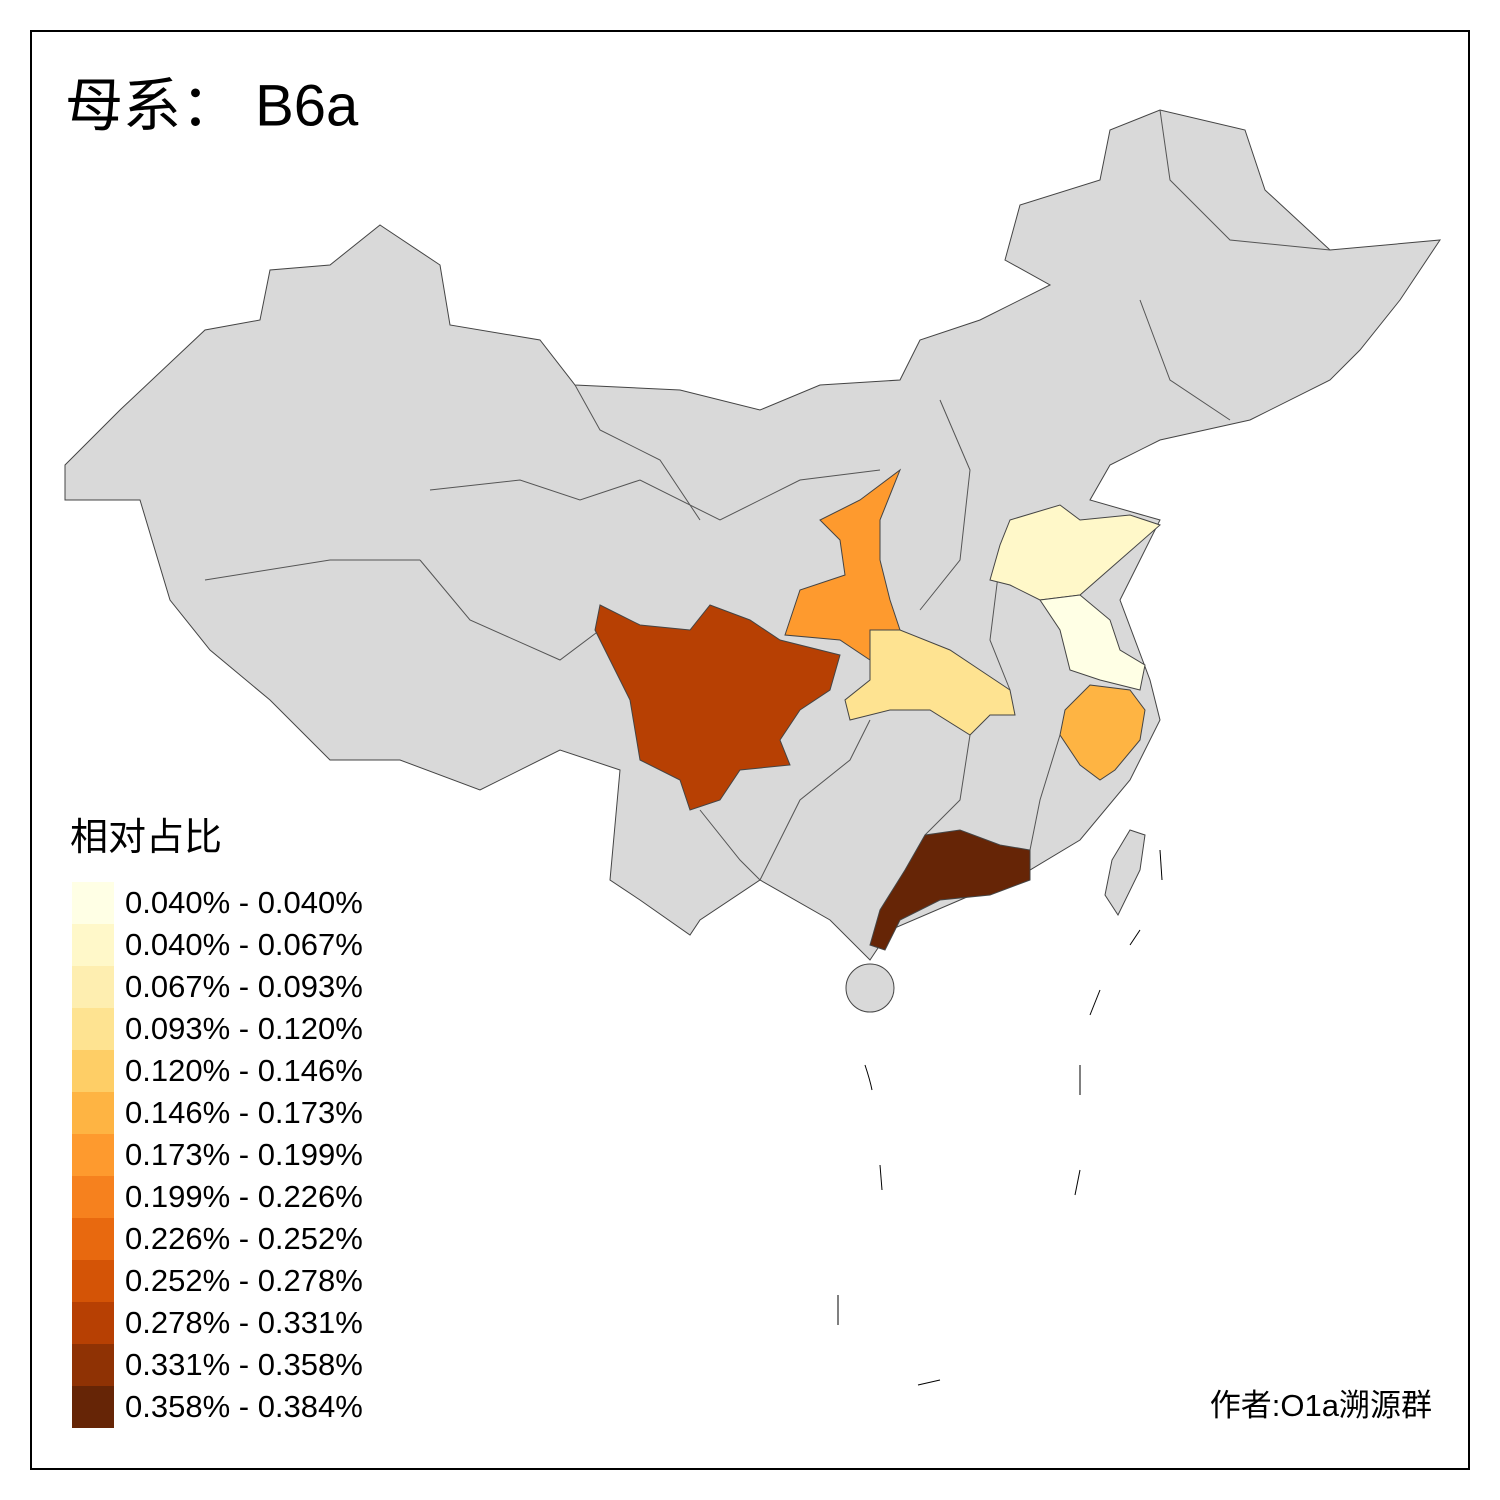 The height and width of the screenshot is (1500, 1500). Describe the element at coordinates (244, 1280) in the screenshot. I see `legend-label: 0.252% - 0.278%` at that location.